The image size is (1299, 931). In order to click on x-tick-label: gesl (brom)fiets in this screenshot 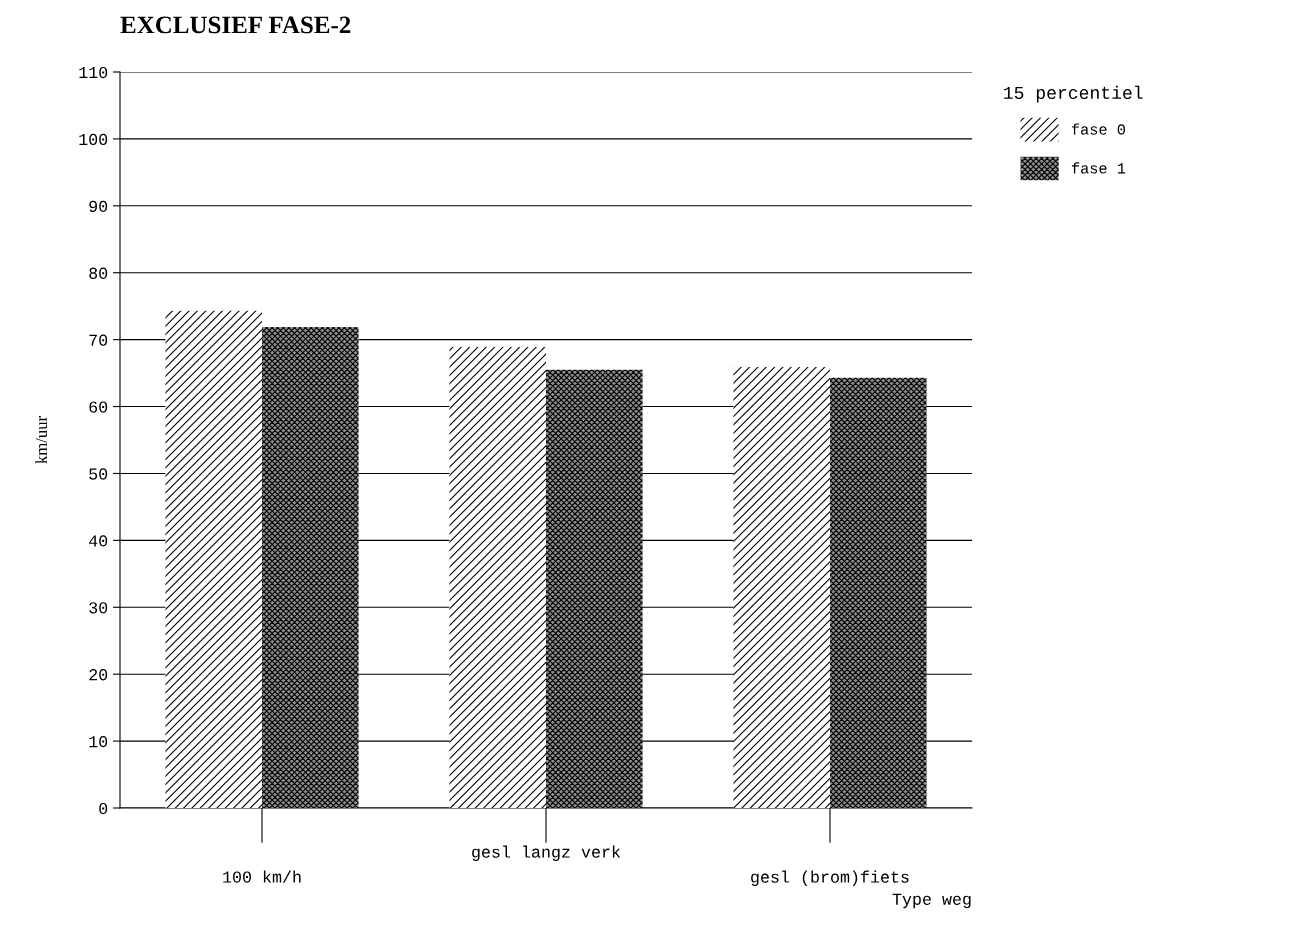, I will do `click(830, 878)`.